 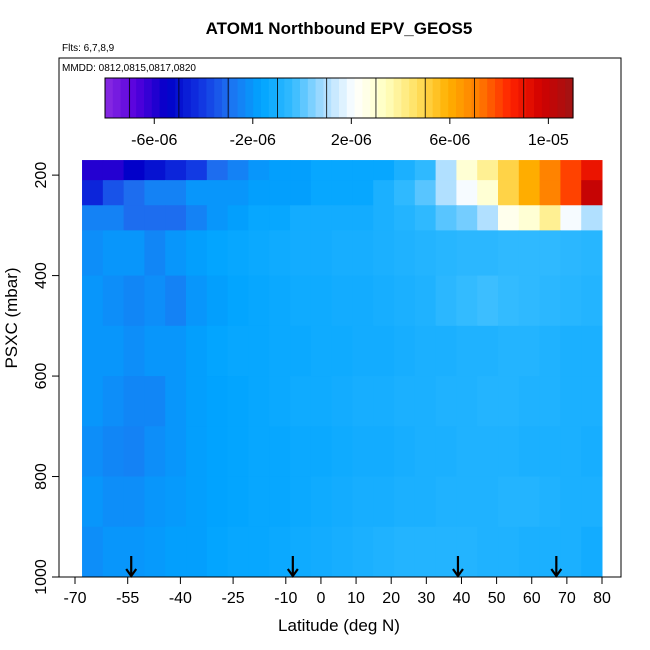 I want to click on profile-arrow-head, so click(x=292, y=573).